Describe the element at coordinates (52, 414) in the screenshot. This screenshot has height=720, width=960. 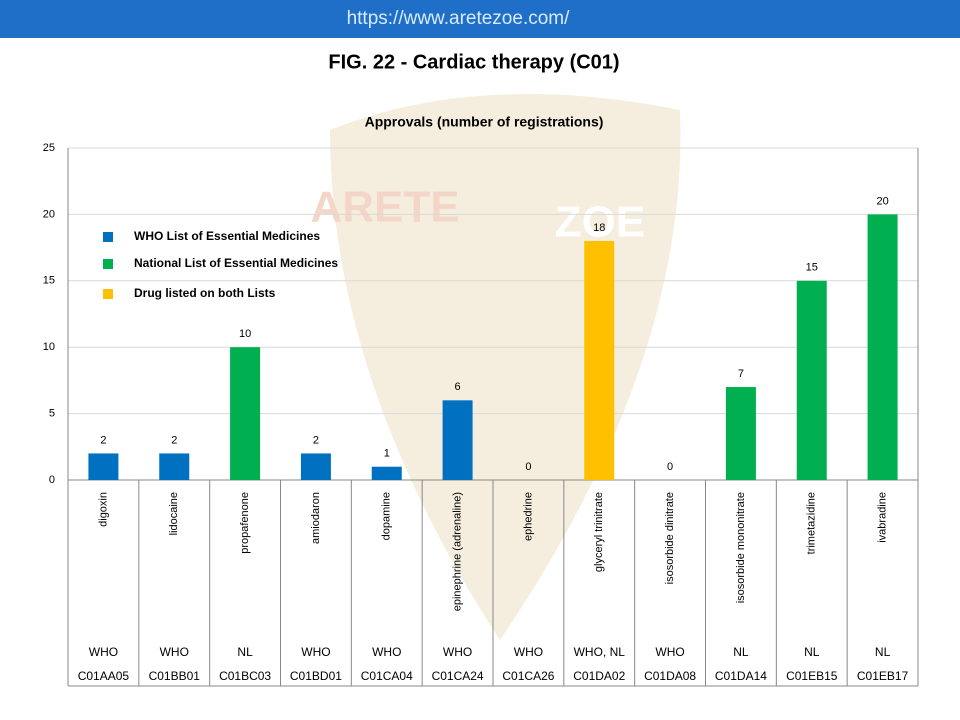
I see `y-tick-label: 5` at that location.